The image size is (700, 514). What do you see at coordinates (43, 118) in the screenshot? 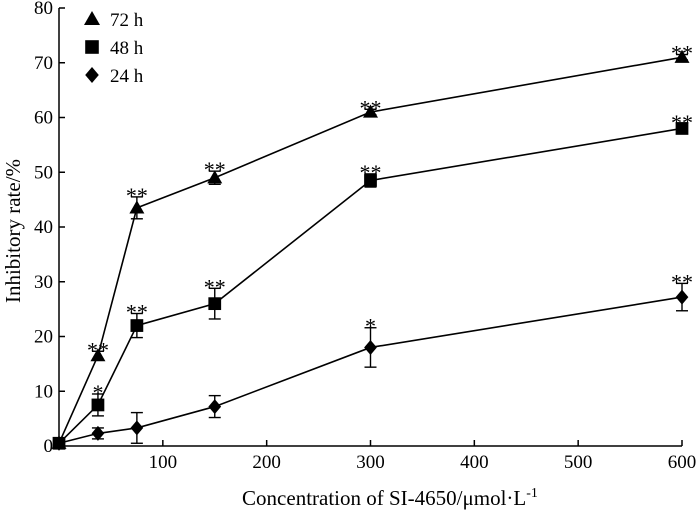
I see `y-tick-label: 60` at bounding box center [43, 118].